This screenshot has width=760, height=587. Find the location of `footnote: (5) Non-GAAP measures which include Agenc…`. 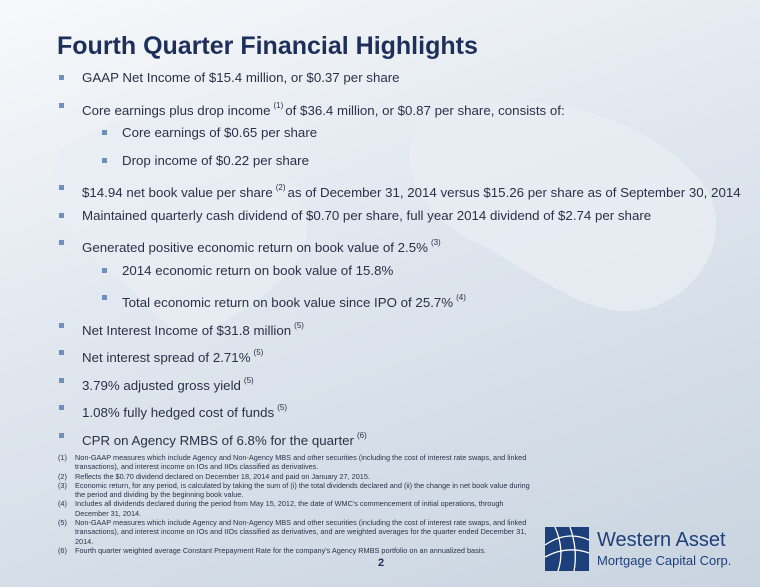

footnote: (5) Non-GAAP measures which include Agenc… is located at coordinates (297, 532).